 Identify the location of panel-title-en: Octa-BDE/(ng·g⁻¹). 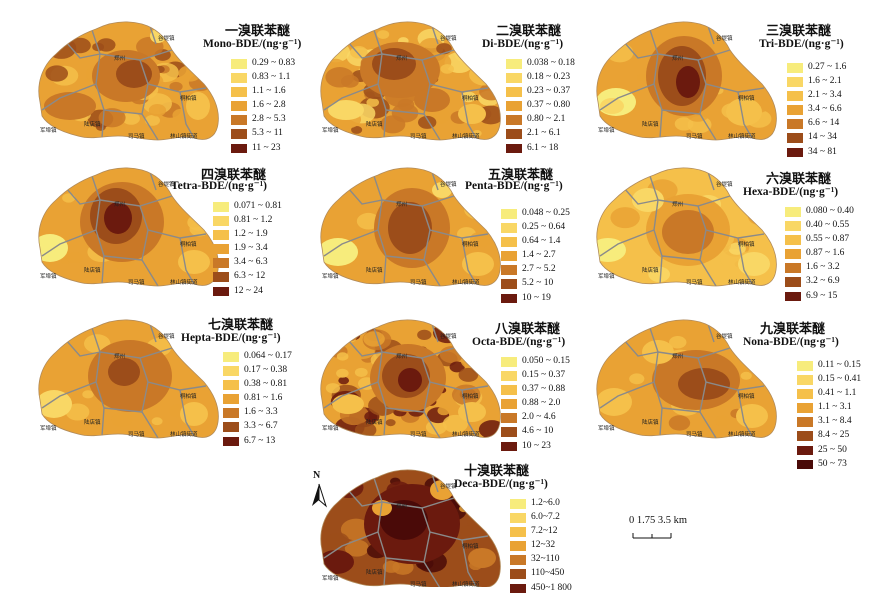
(519, 342).